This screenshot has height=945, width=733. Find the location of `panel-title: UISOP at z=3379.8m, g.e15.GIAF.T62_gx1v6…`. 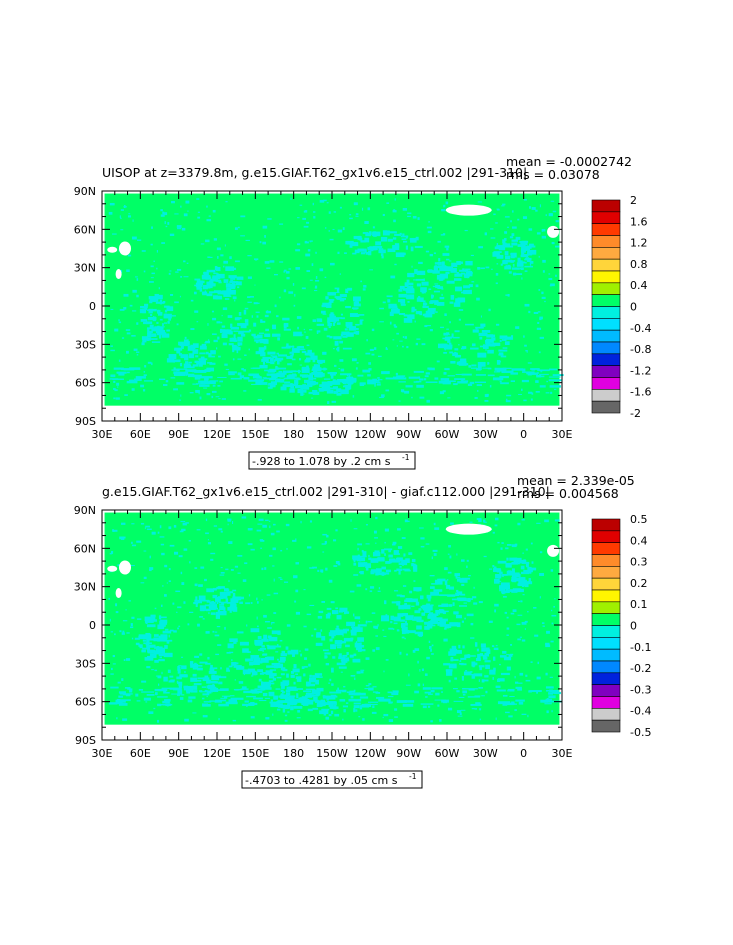

panel-title: UISOP at z=3379.8m, g.e15.GIAF.T62_gx1v6… is located at coordinates (314, 172).